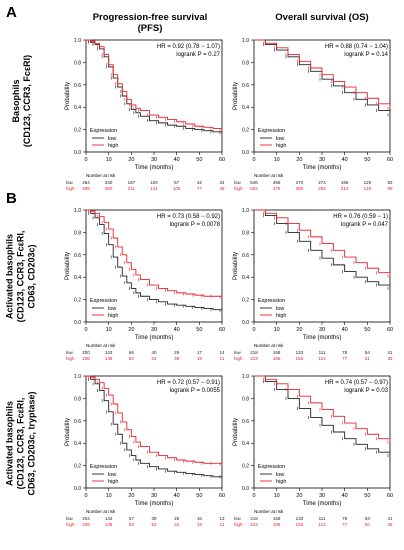 Image resolution: width=404 pixels, height=550 pixels. I want to click on risk-count-low: 200, so click(86, 352).